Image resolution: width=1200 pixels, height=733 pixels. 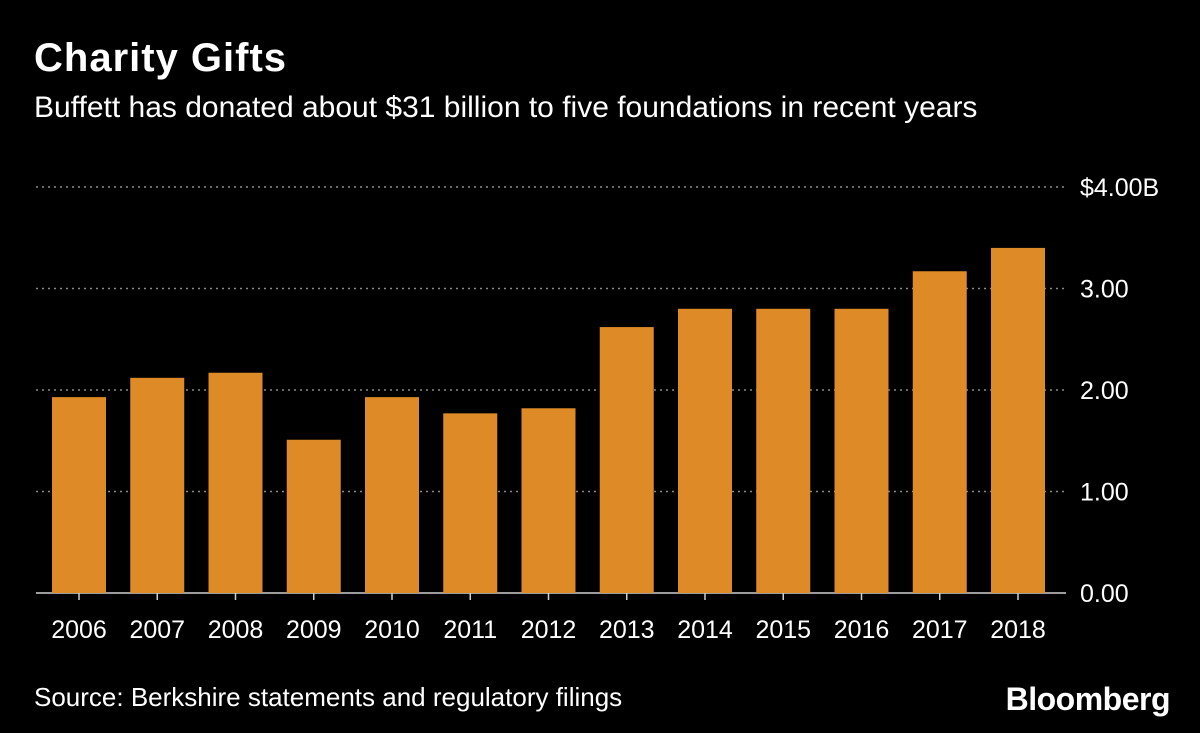 What do you see at coordinates (549, 630) in the screenshot?
I see `x-tick-label: 2012` at bounding box center [549, 630].